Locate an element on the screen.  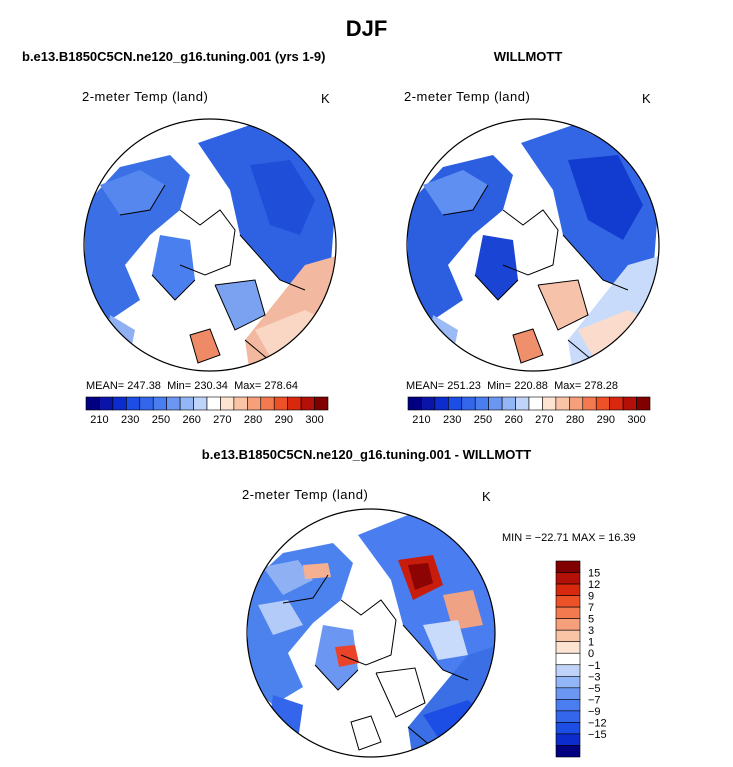
panel-1-polar-map is located at coordinates (210, 245).